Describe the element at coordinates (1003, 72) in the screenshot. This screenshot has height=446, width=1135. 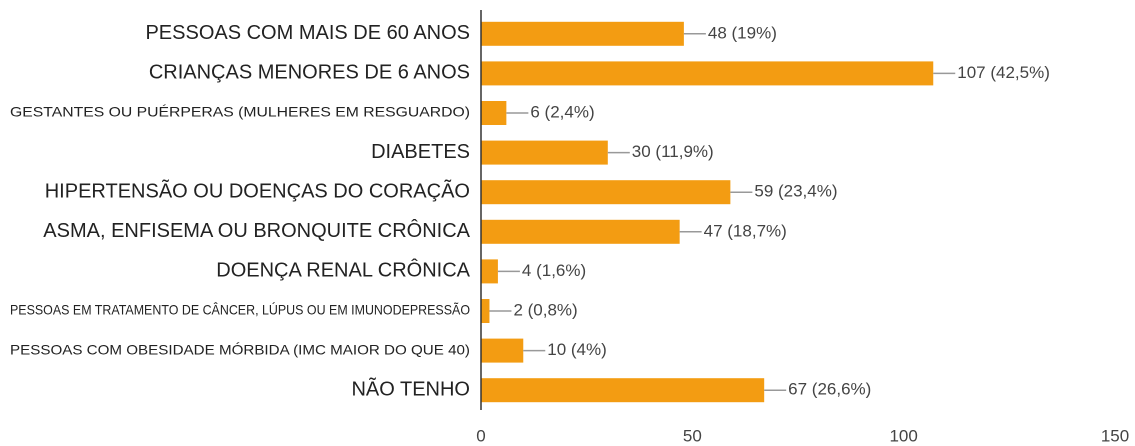
I see `value-label: 107 (42,5%)` at that location.